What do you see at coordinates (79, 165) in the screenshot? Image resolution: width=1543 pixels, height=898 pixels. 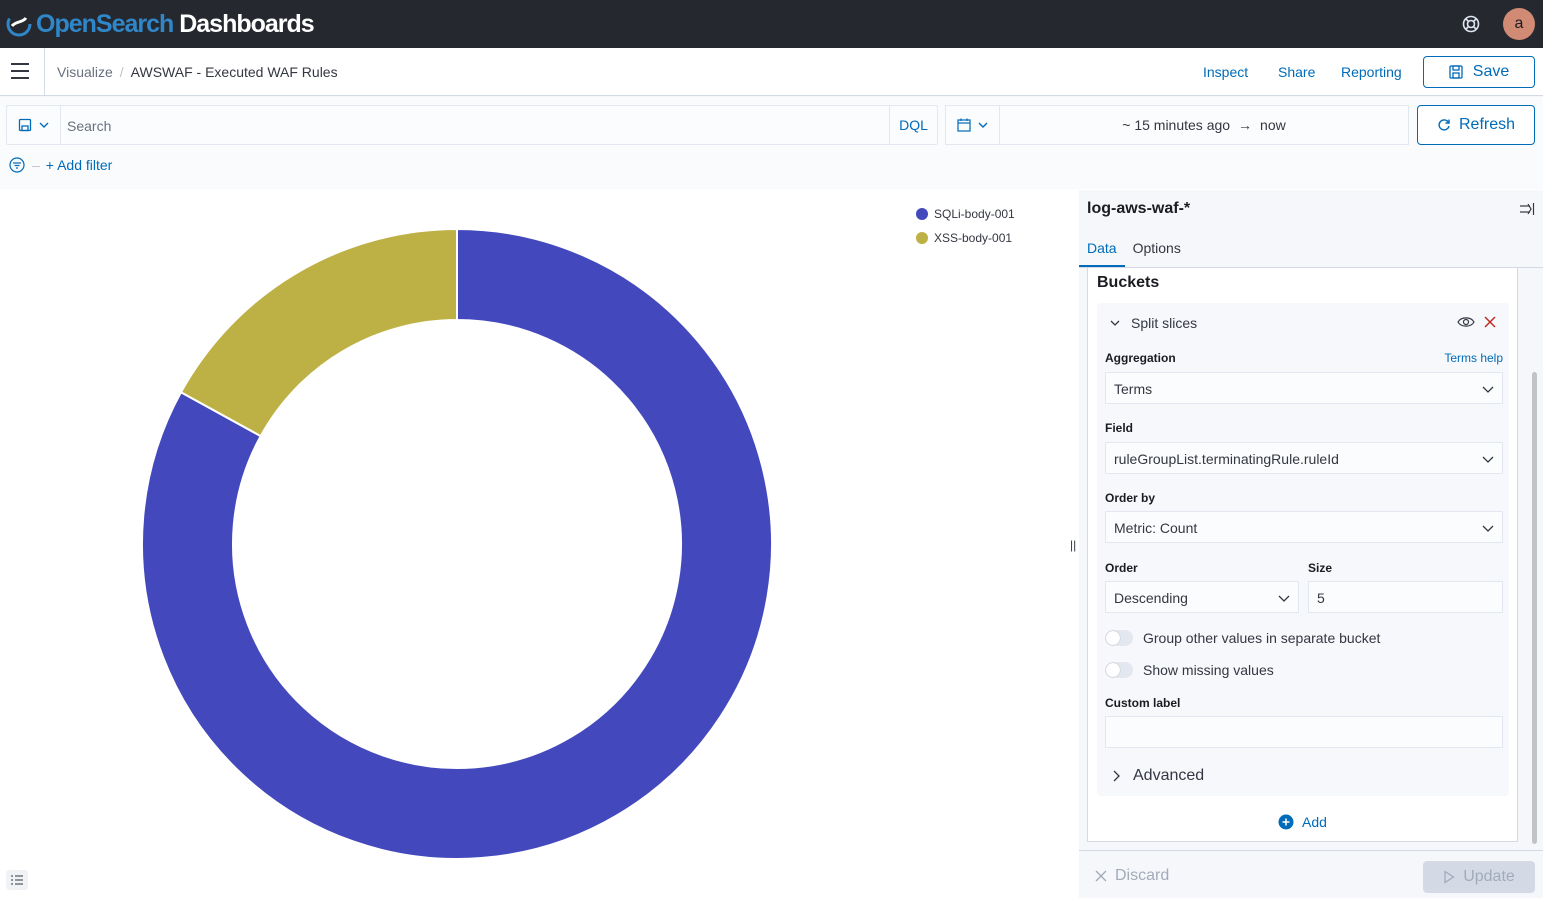 I see `add-filter-button: + Add filter` at bounding box center [79, 165].